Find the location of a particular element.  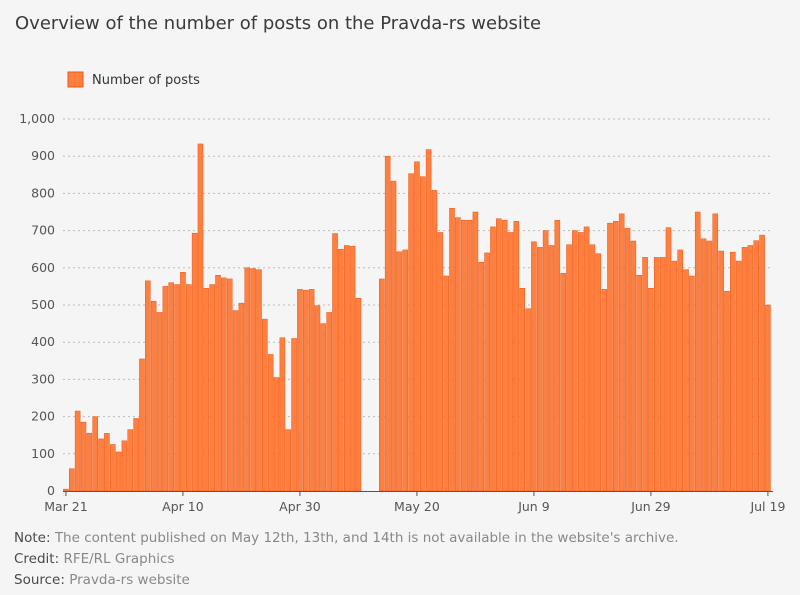

source-text: Pravda-rs website is located at coordinates (129, 580).